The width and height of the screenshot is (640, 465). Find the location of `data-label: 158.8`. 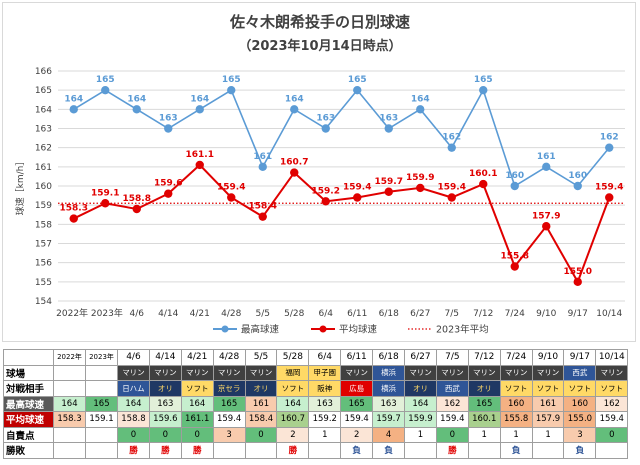

data-label: 158.8 is located at coordinates (137, 199).